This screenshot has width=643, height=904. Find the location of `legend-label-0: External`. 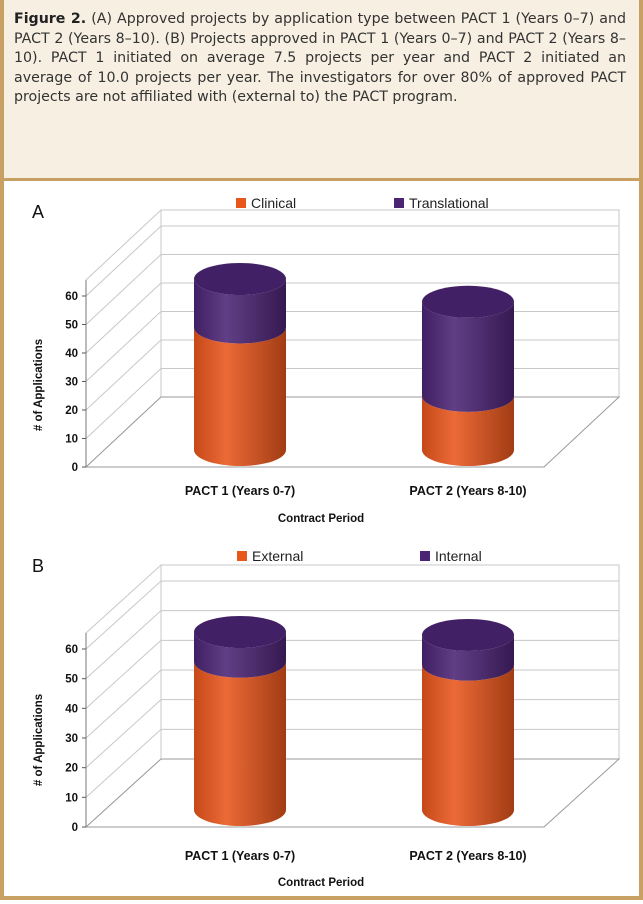

legend-label-0: External is located at coordinates (277, 556).